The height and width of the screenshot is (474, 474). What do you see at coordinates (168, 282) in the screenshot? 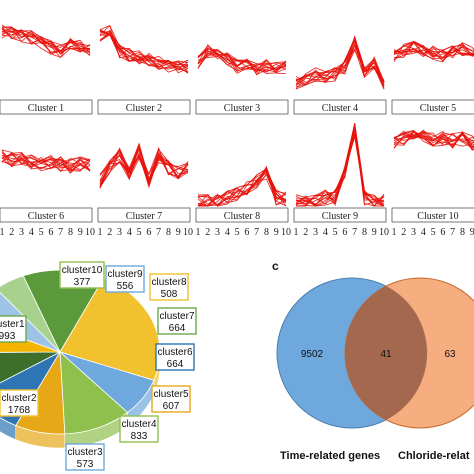
I see `pie-label-name: cluster8` at bounding box center [168, 282].